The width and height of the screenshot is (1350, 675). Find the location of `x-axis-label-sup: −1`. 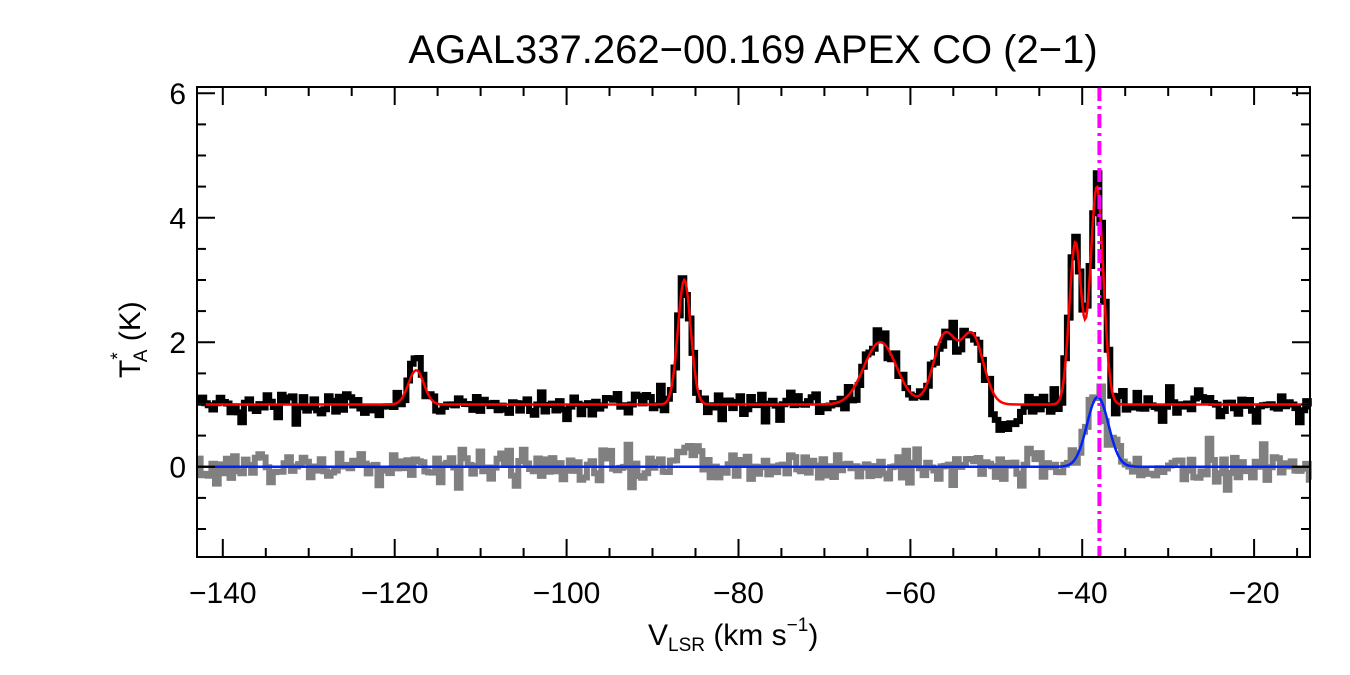

x-axis-label-sup: −1 is located at coordinates (798, 625).